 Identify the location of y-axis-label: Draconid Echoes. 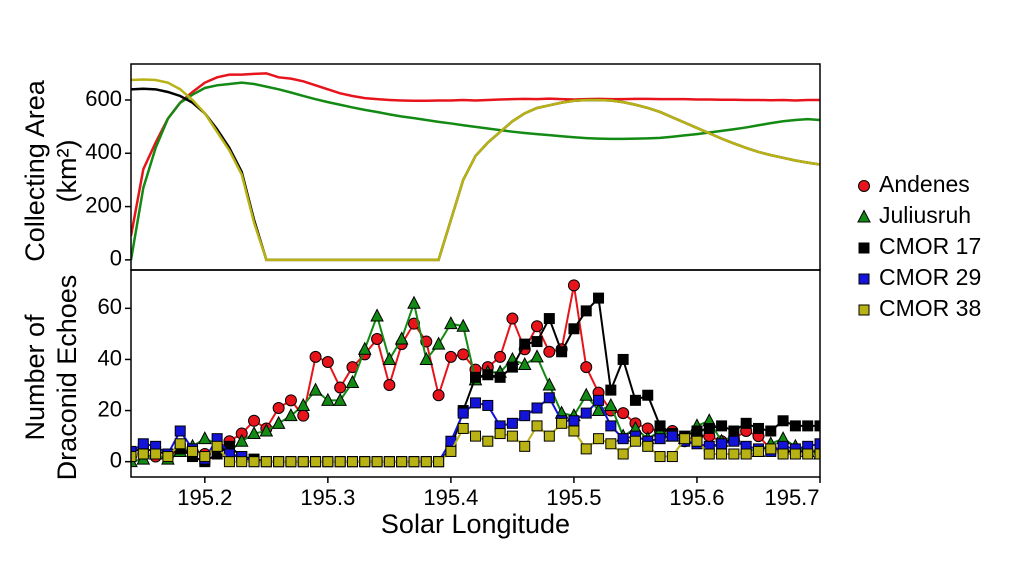
(67, 378).